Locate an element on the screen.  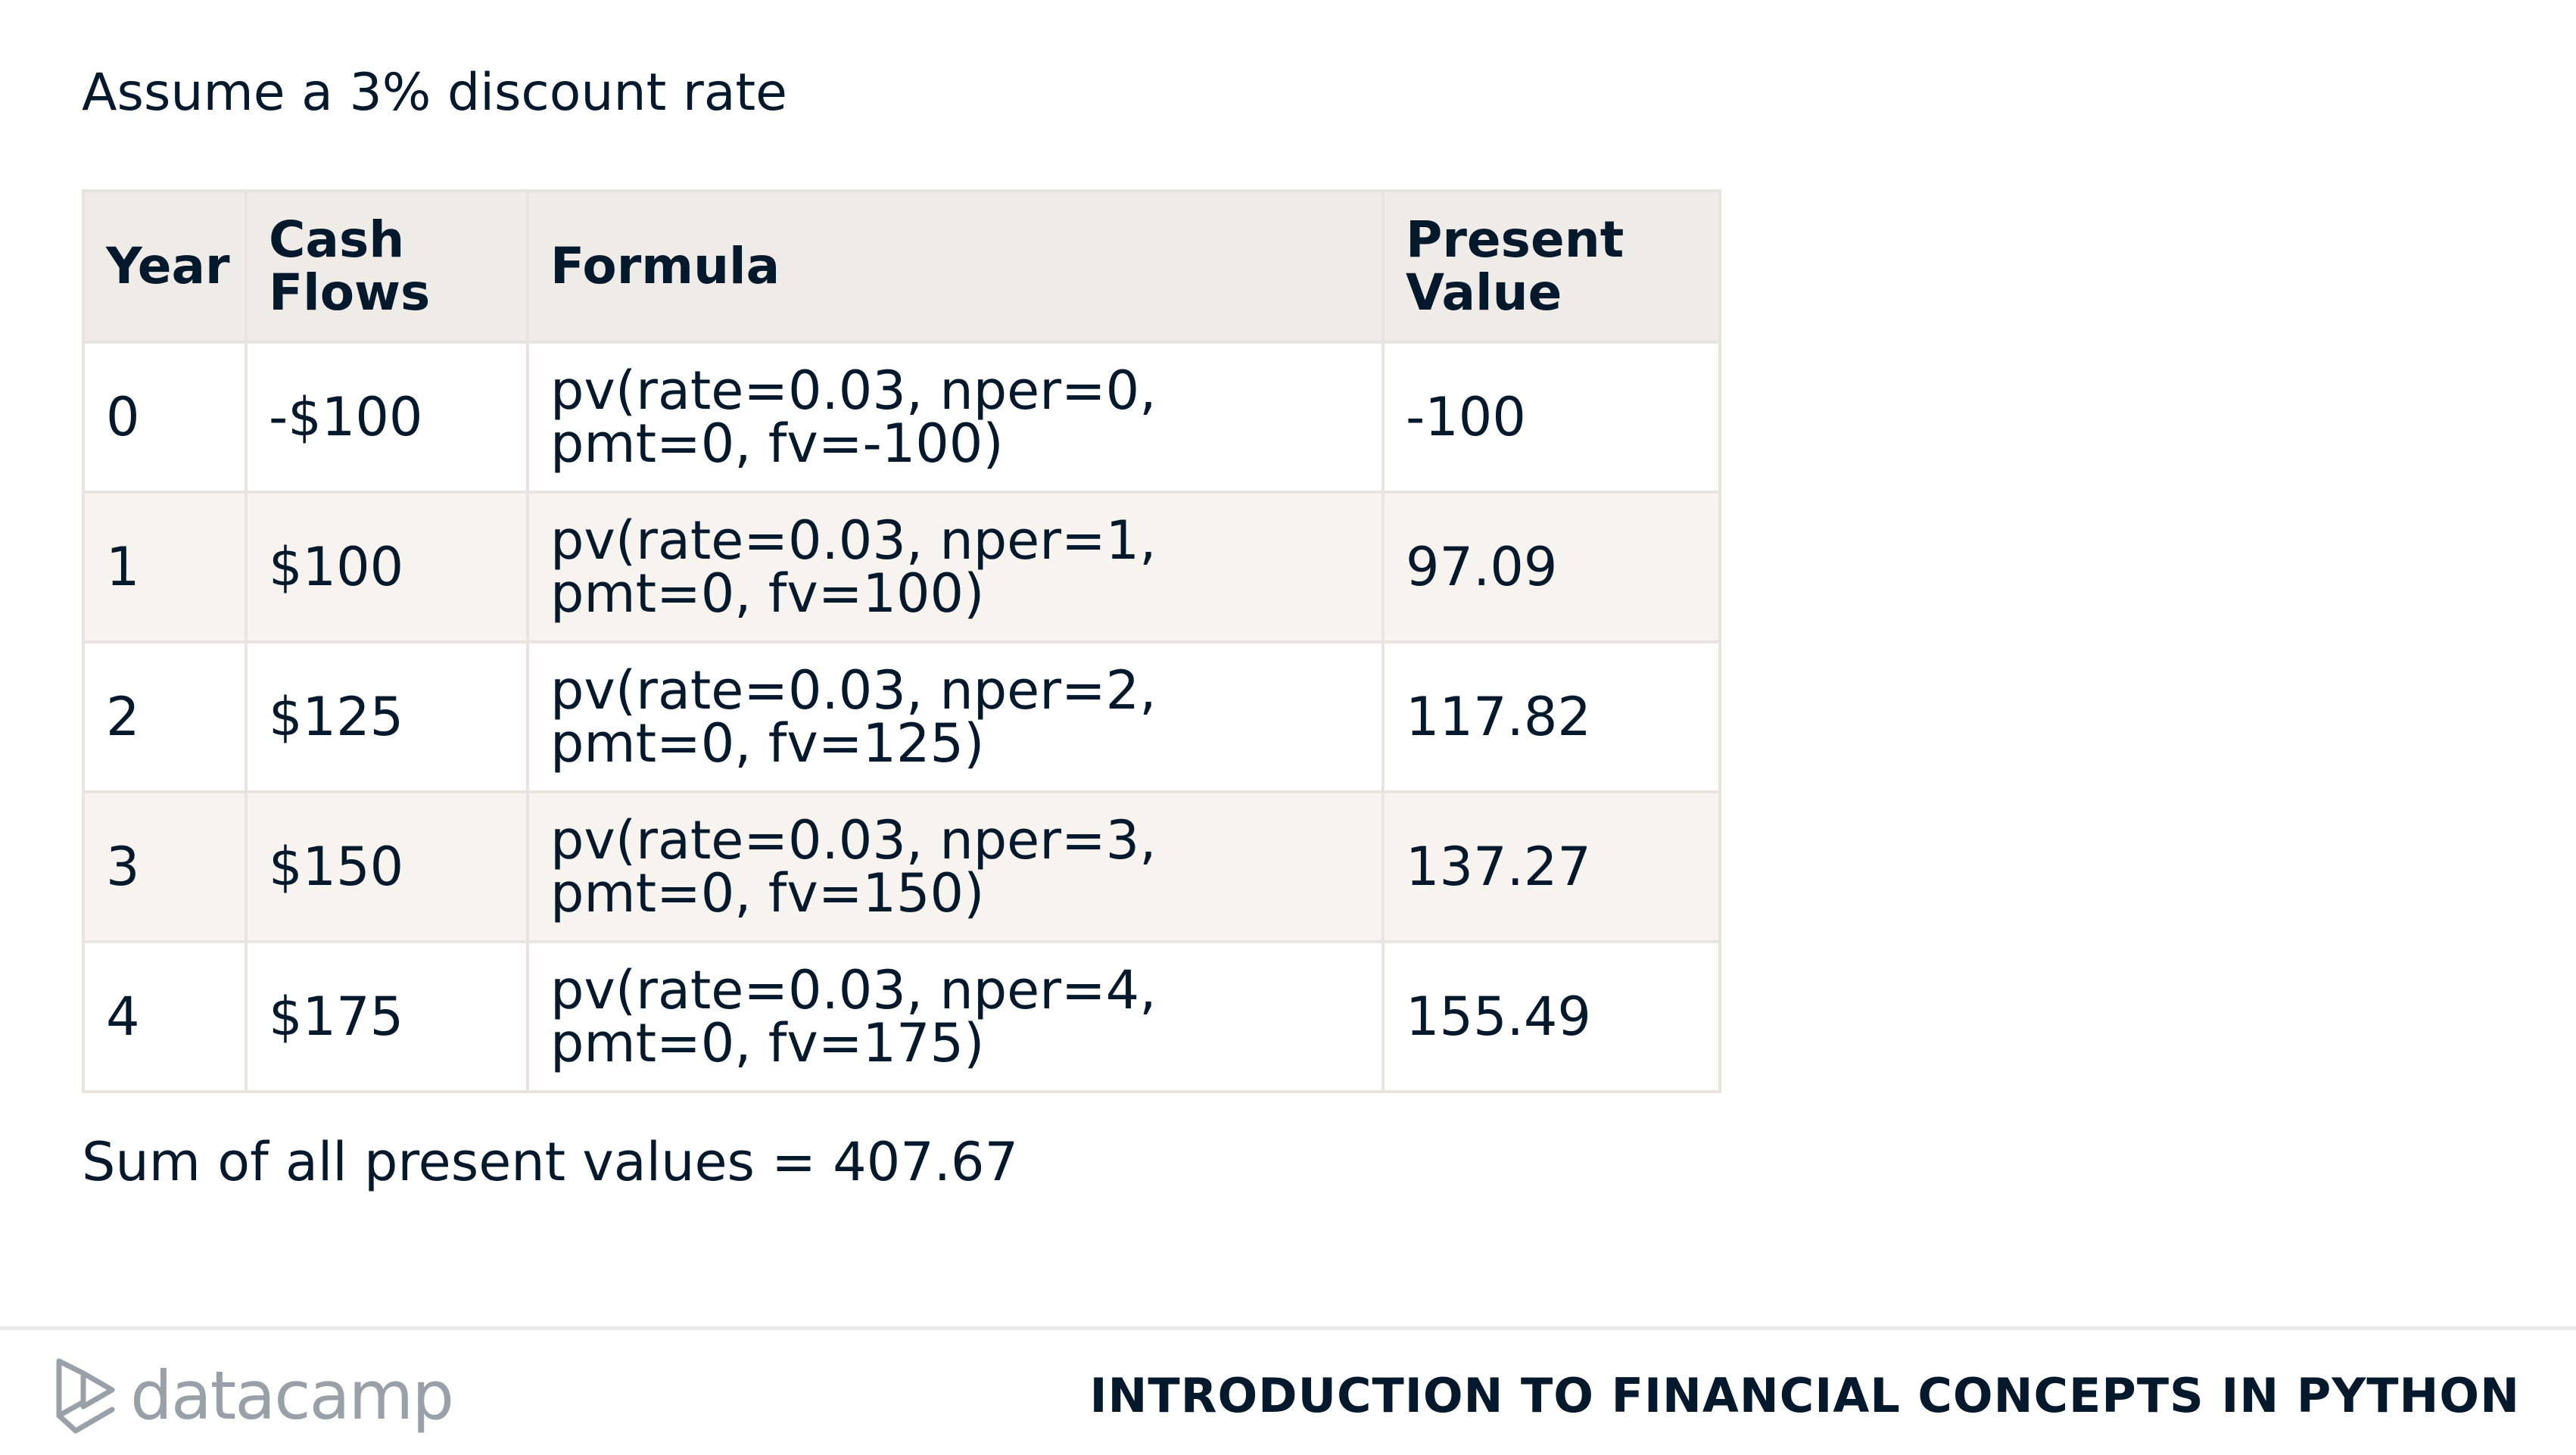
cell-formula: pv(rate=0.03, nper=2, pmt=0, fv=125) is located at coordinates (955, 716).